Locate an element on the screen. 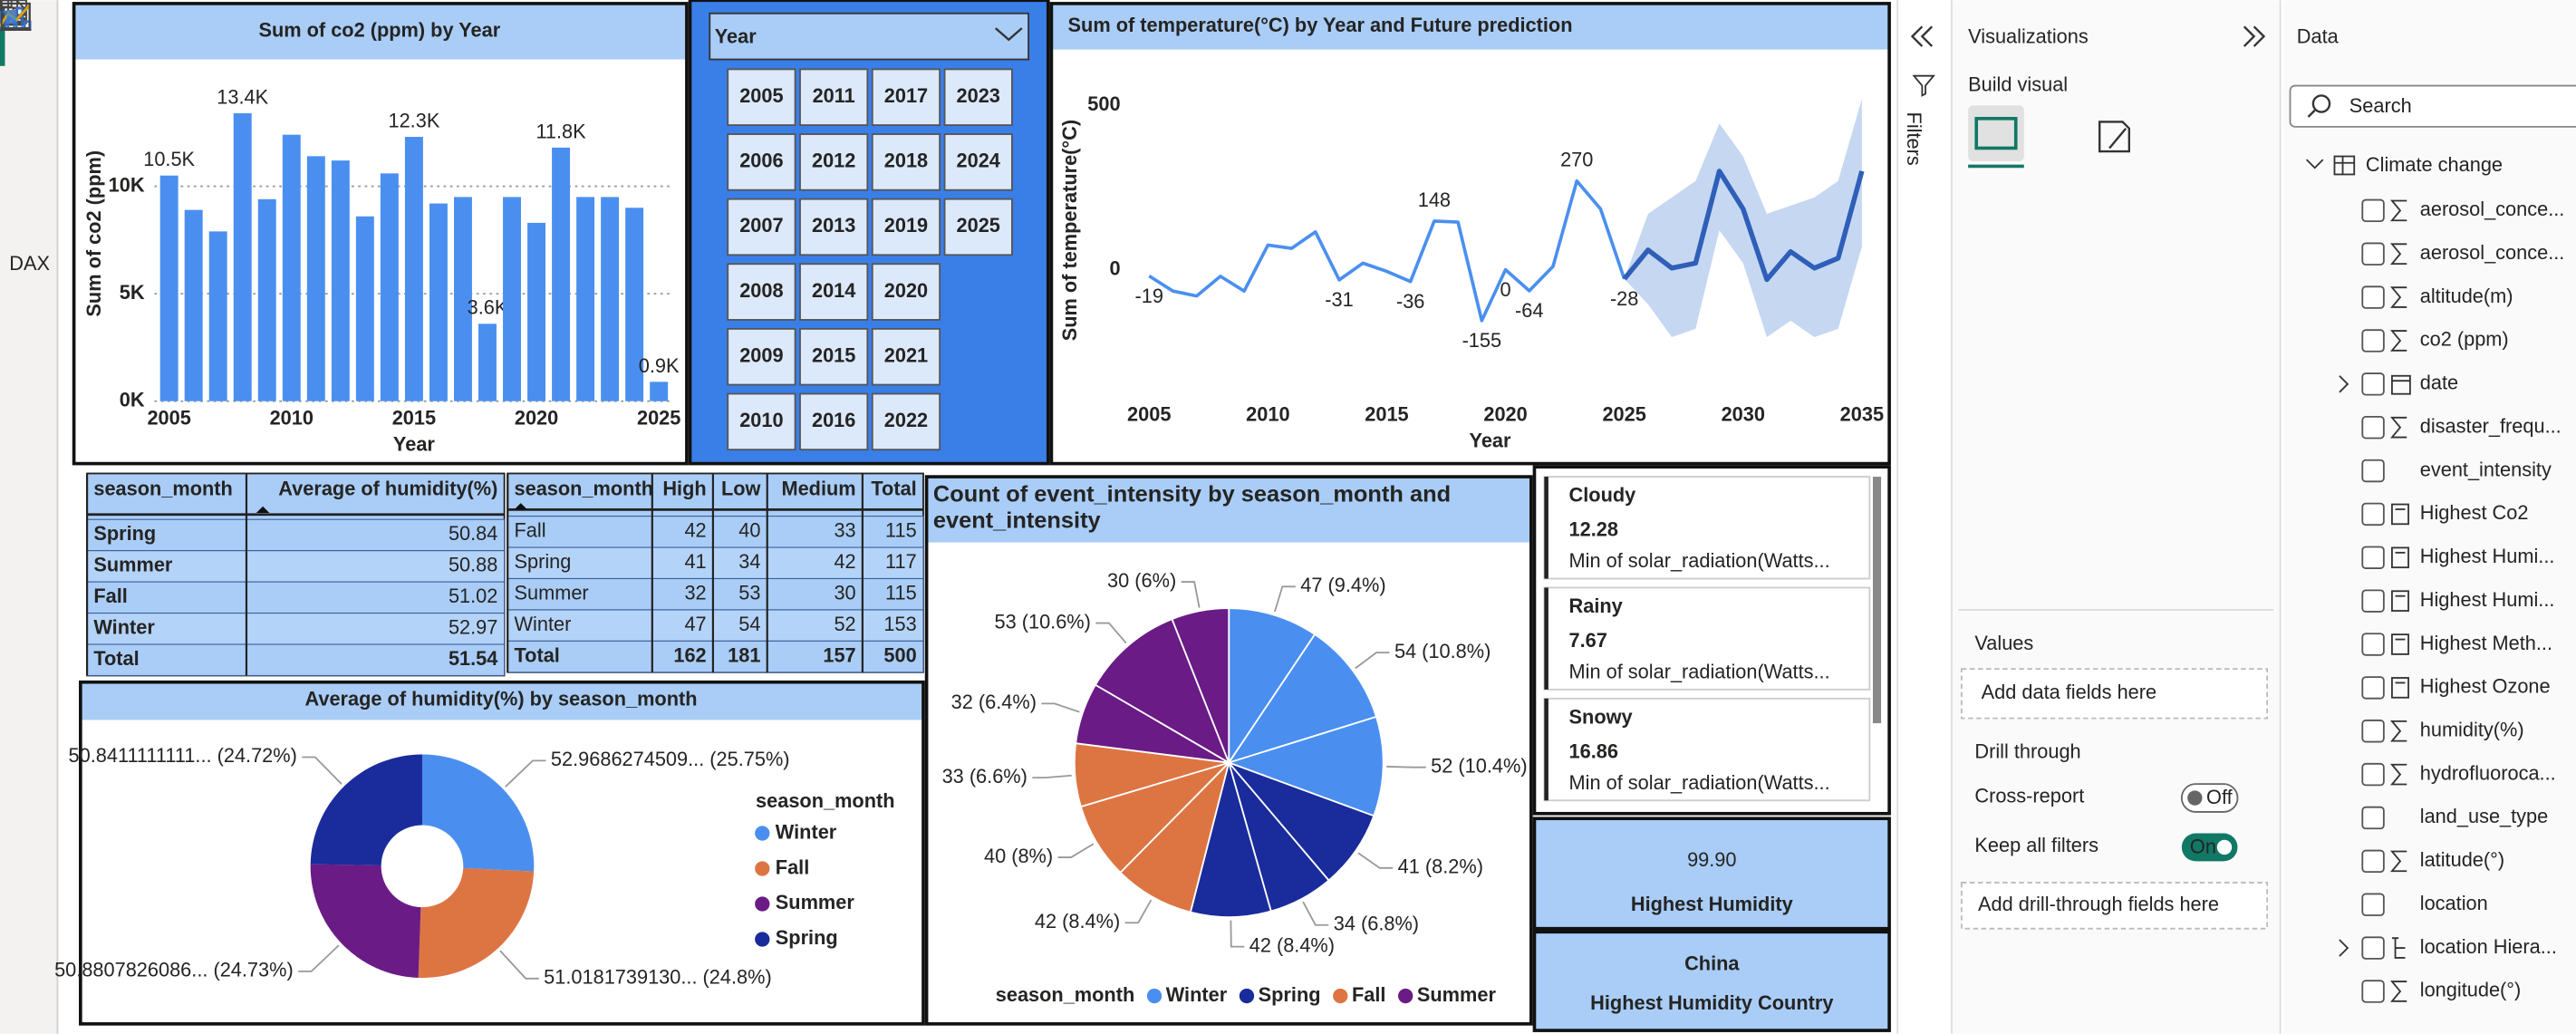 Image resolution: width=2576 pixels, height=1034 pixels. slicer-item: 2010 is located at coordinates (761, 420).